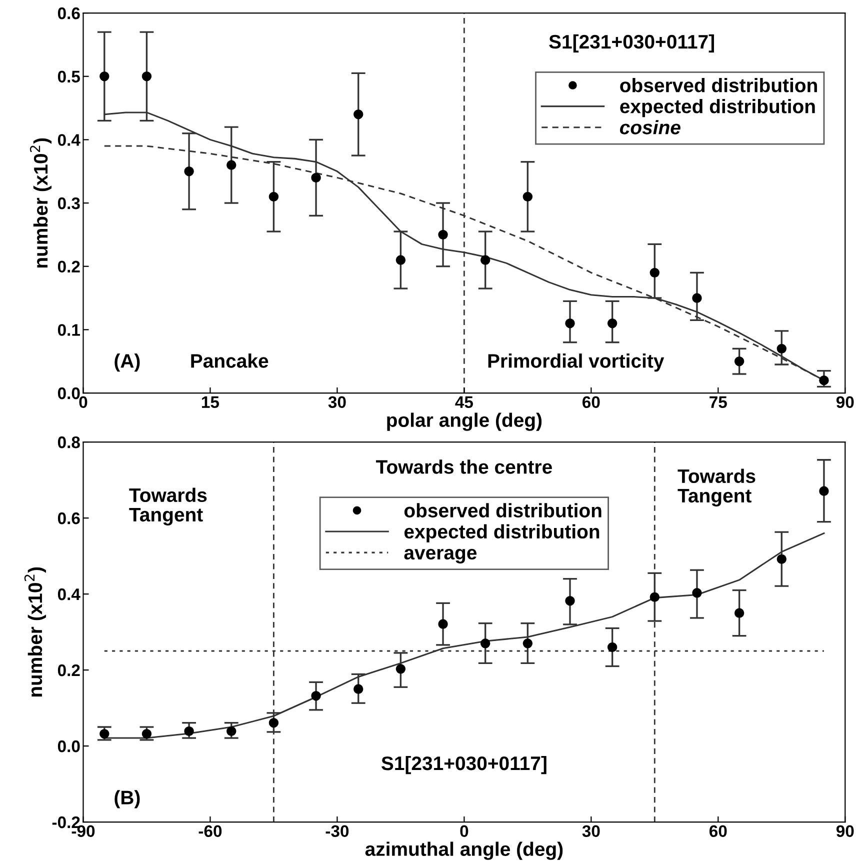 The height and width of the screenshot is (863, 858). I want to click on x-tick-label: -30, so click(337, 831).